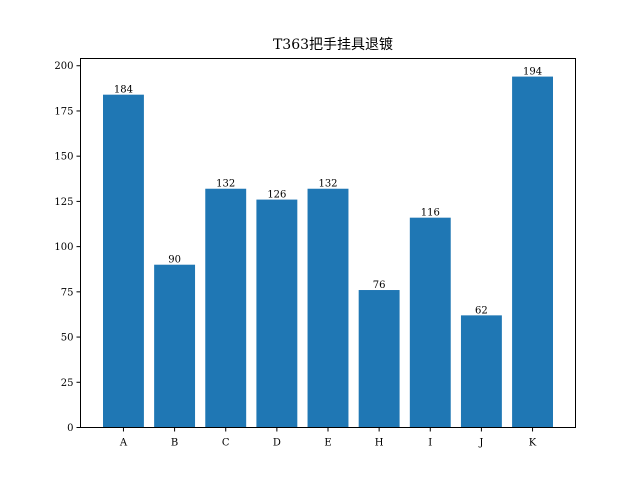 The width and height of the screenshot is (640, 480). Describe the element at coordinates (67, 292) in the screenshot. I see `y-tick-label-75: 75` at that location.